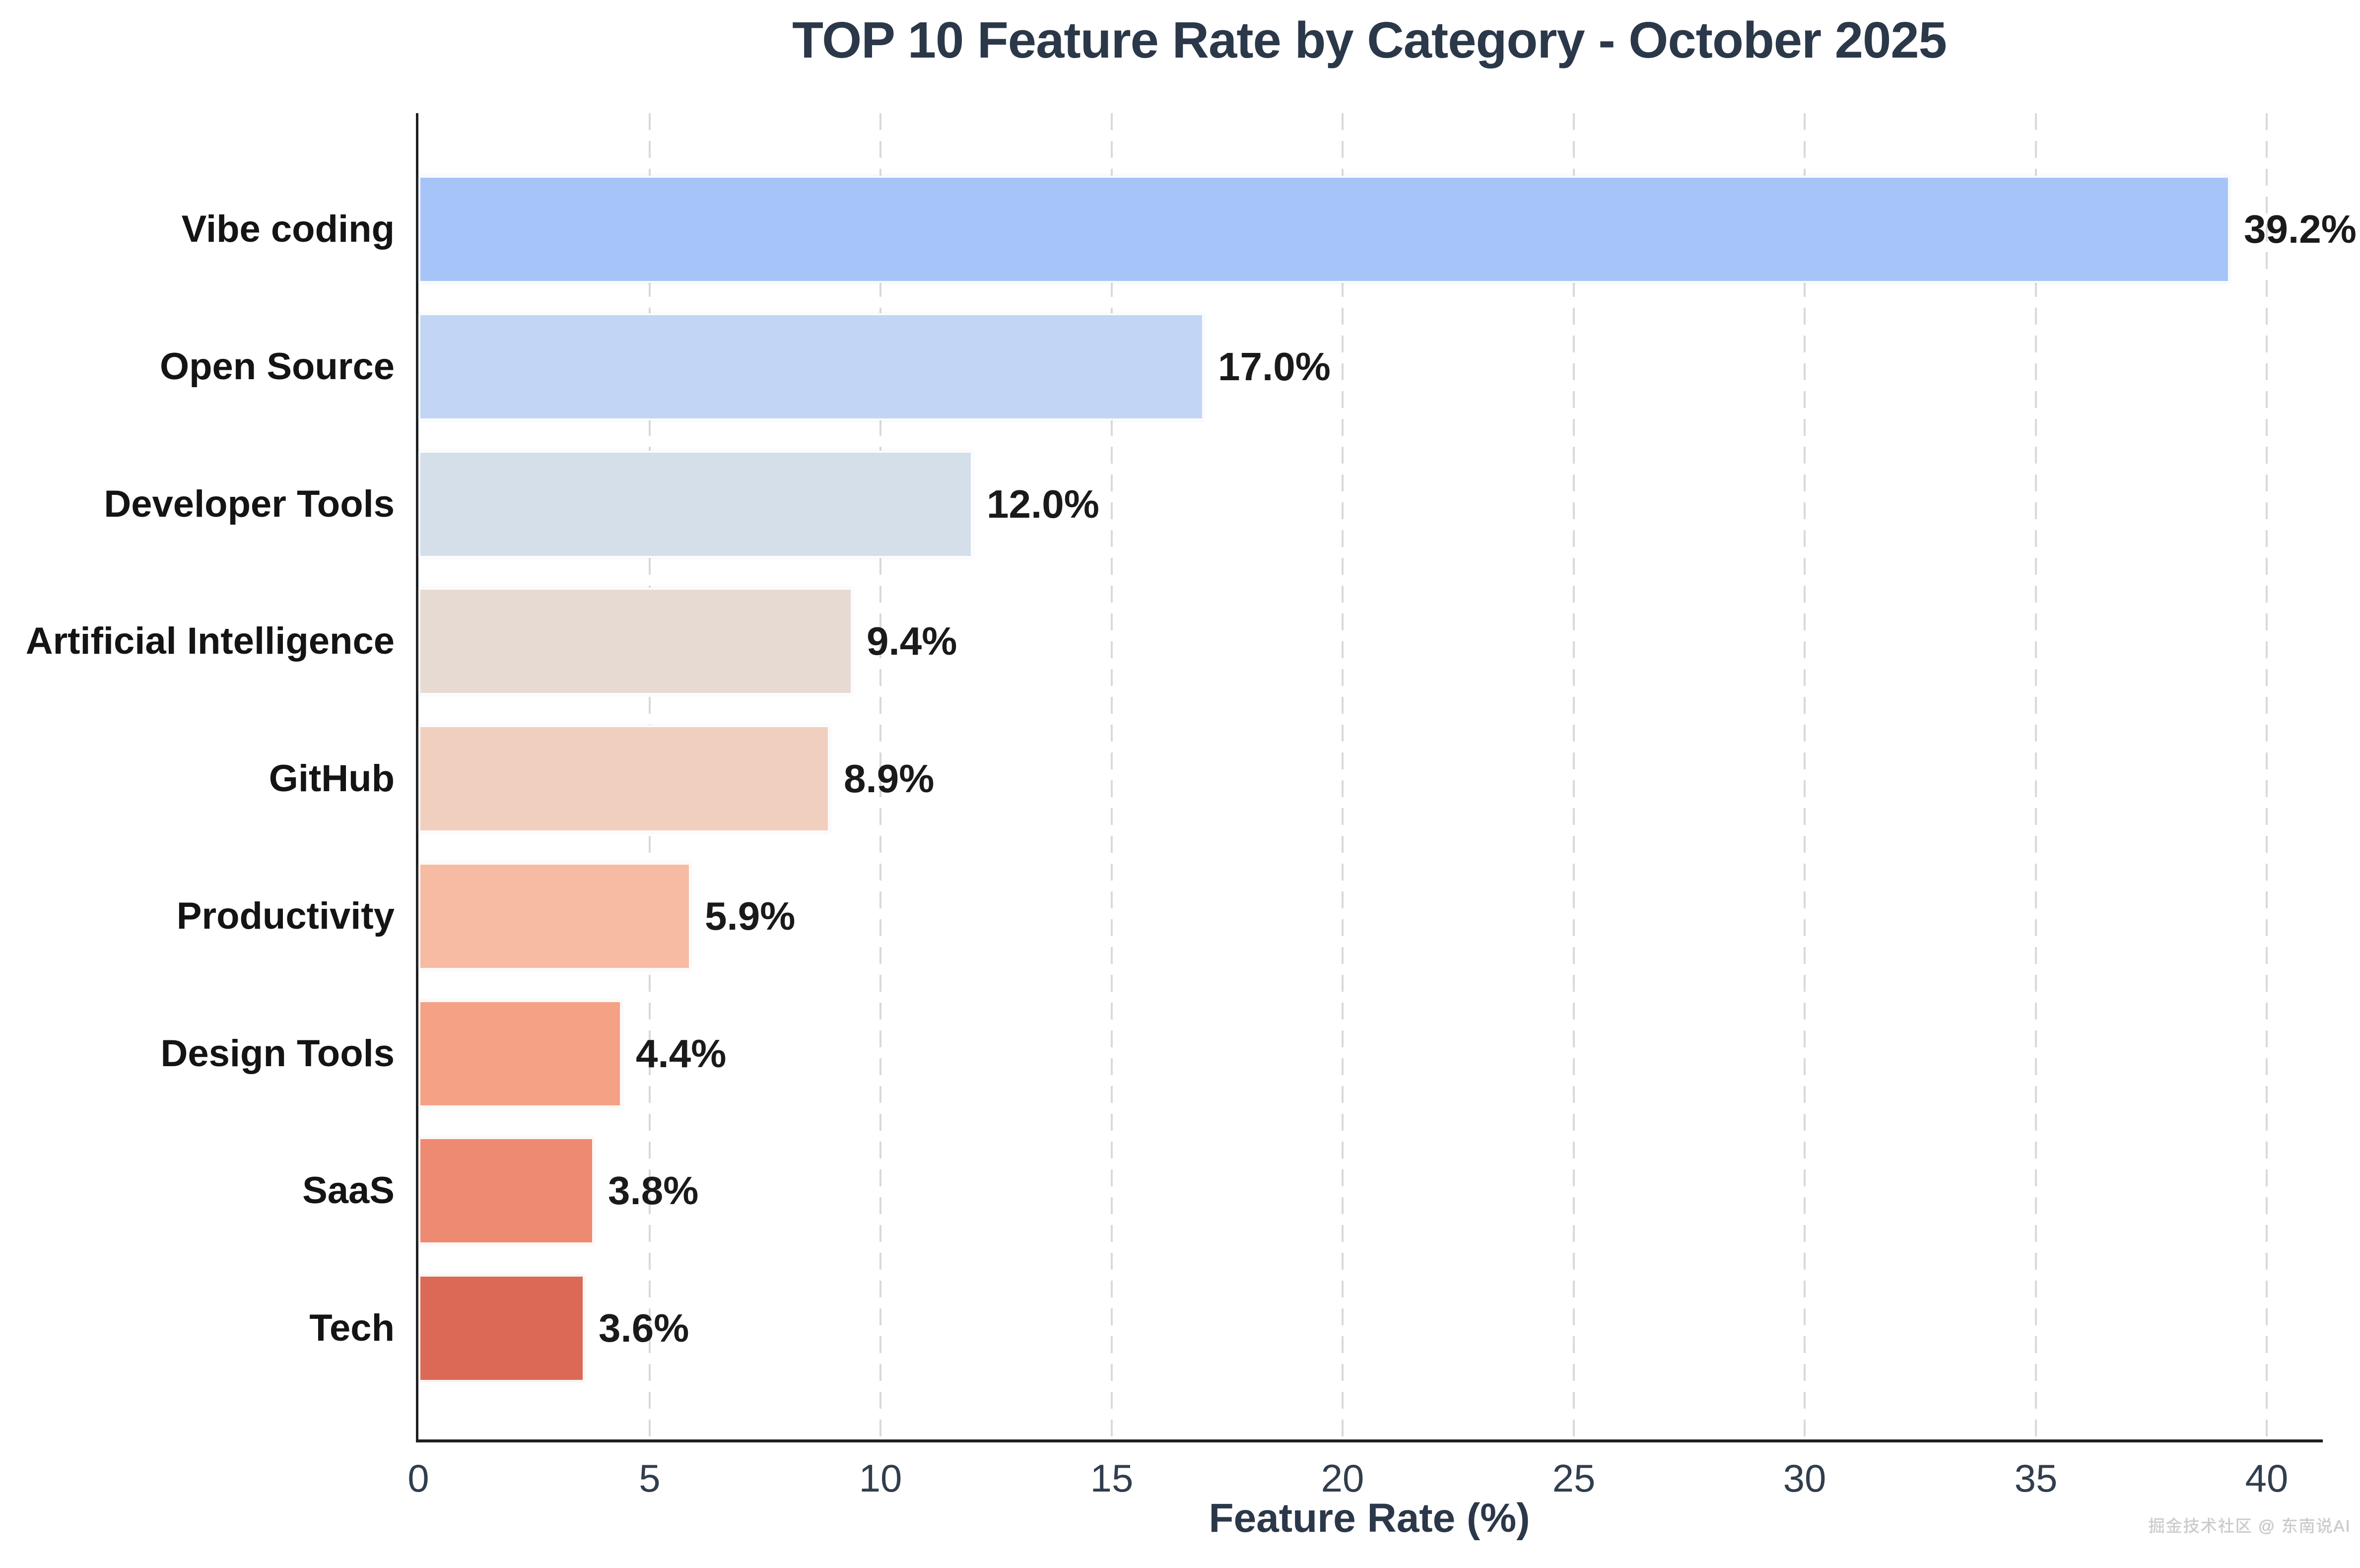 The width and height of the screenshot is (2360, 1568). I want to click on value-label-github: 8.9%, so click(889, 779).